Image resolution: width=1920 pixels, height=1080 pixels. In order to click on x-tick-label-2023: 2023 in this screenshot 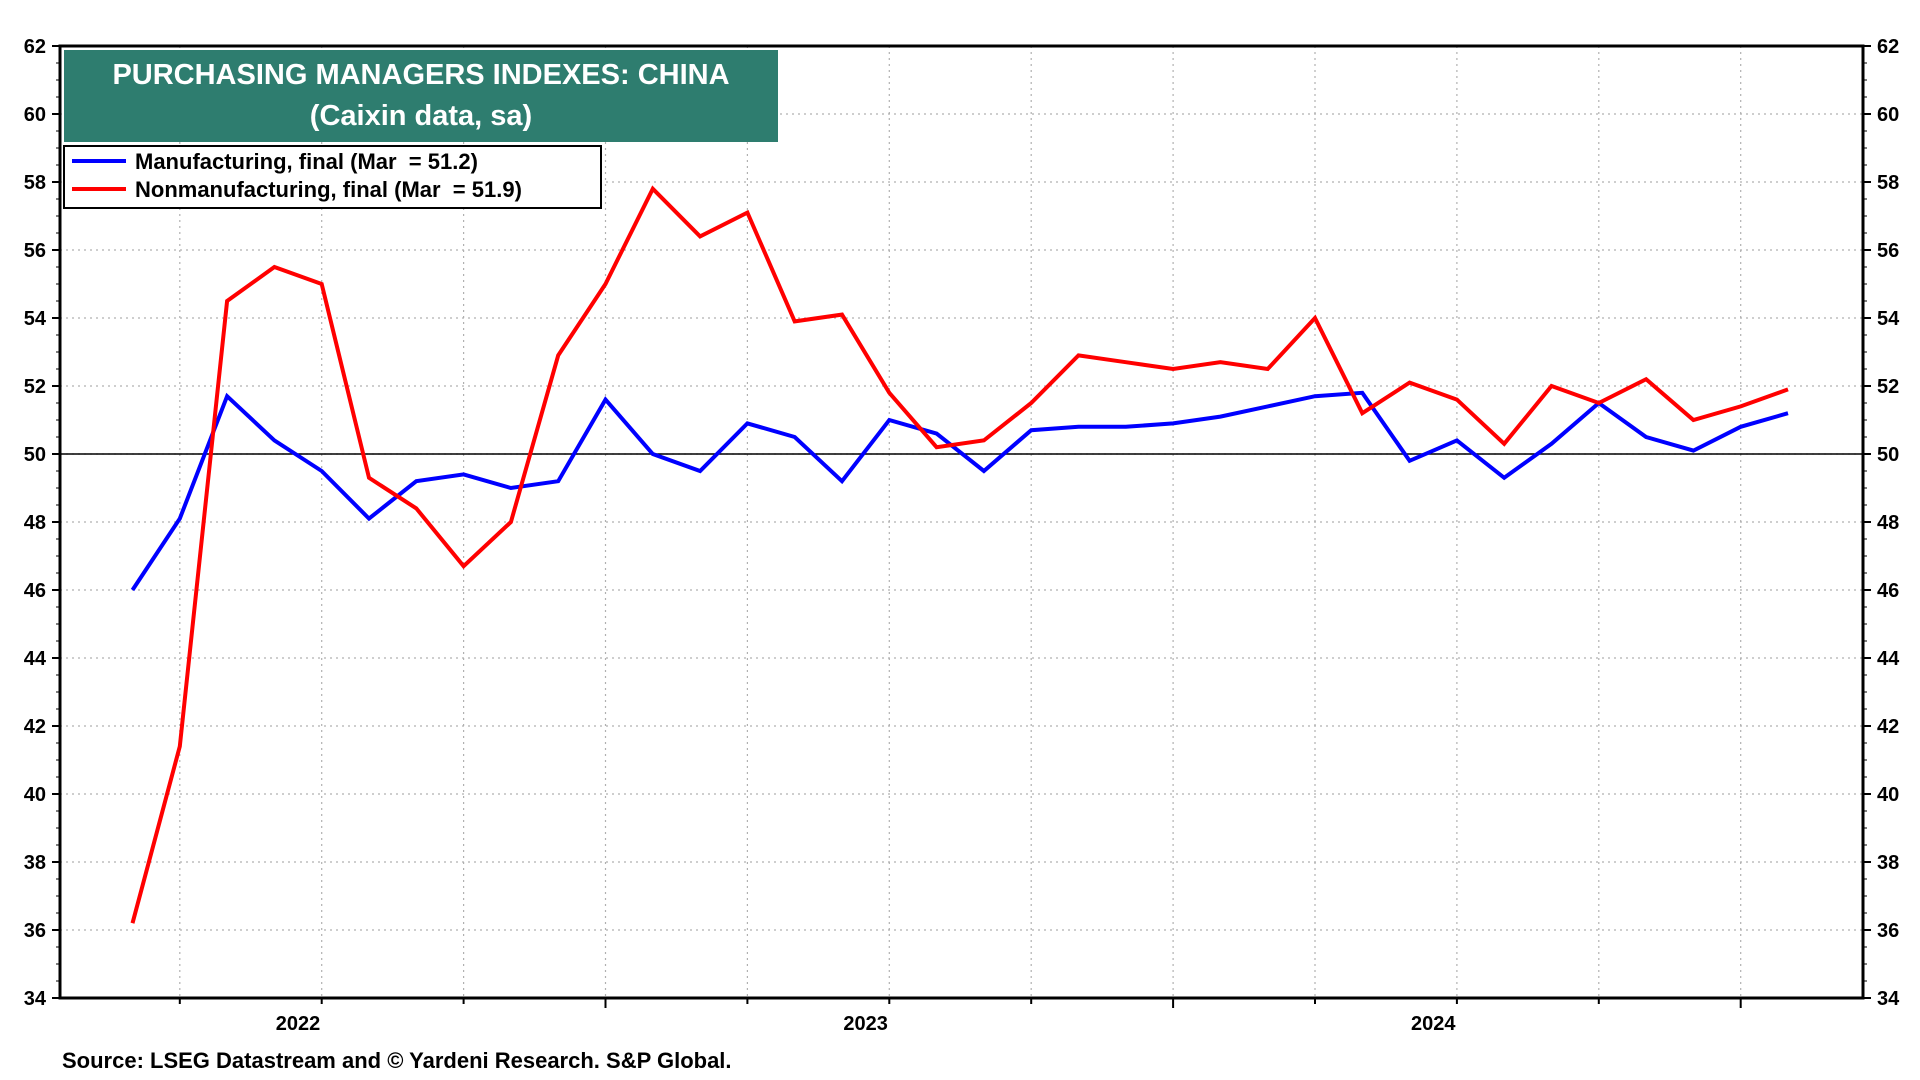, I will do `click(865, 1024)`.